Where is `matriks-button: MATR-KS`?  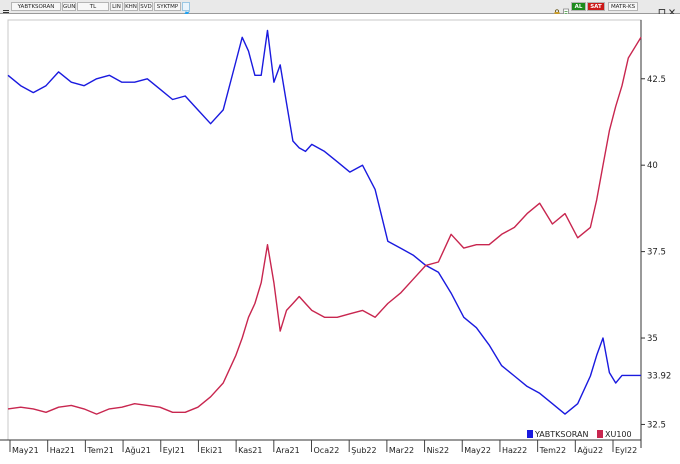 matriks-button: MATR-KS is located at coordinates (623, 6).